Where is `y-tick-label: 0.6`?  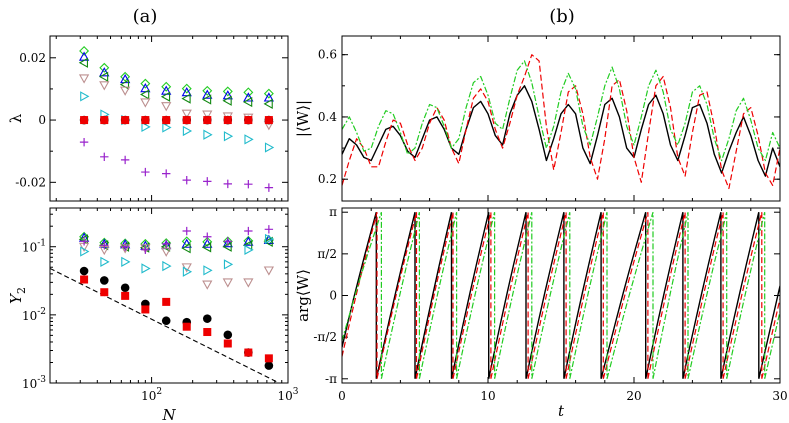
y-tick-label: 0.6 is located at coordinates (327, 55).